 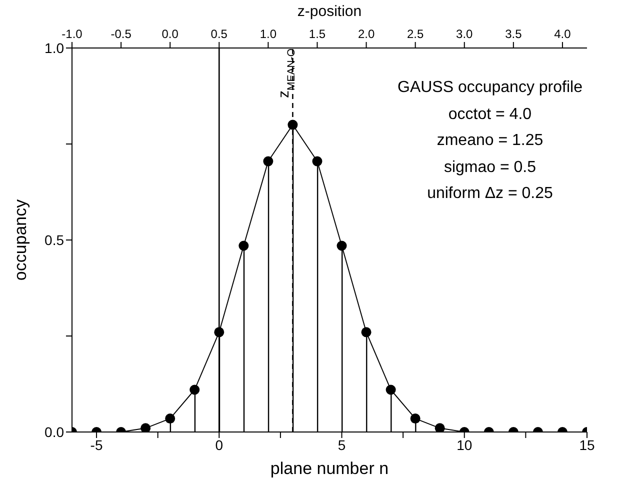 What do you see at coordinates (490, 141) in the screenshot?
I see `annotation: zmeano = 1.25` at bounding box center [490, 141].